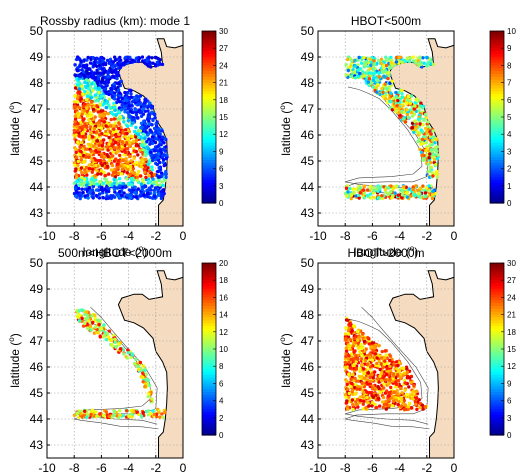  Describe the element at coordinates (426, 236) in the screenshot. I see `x-tick-label: -2` at that location.